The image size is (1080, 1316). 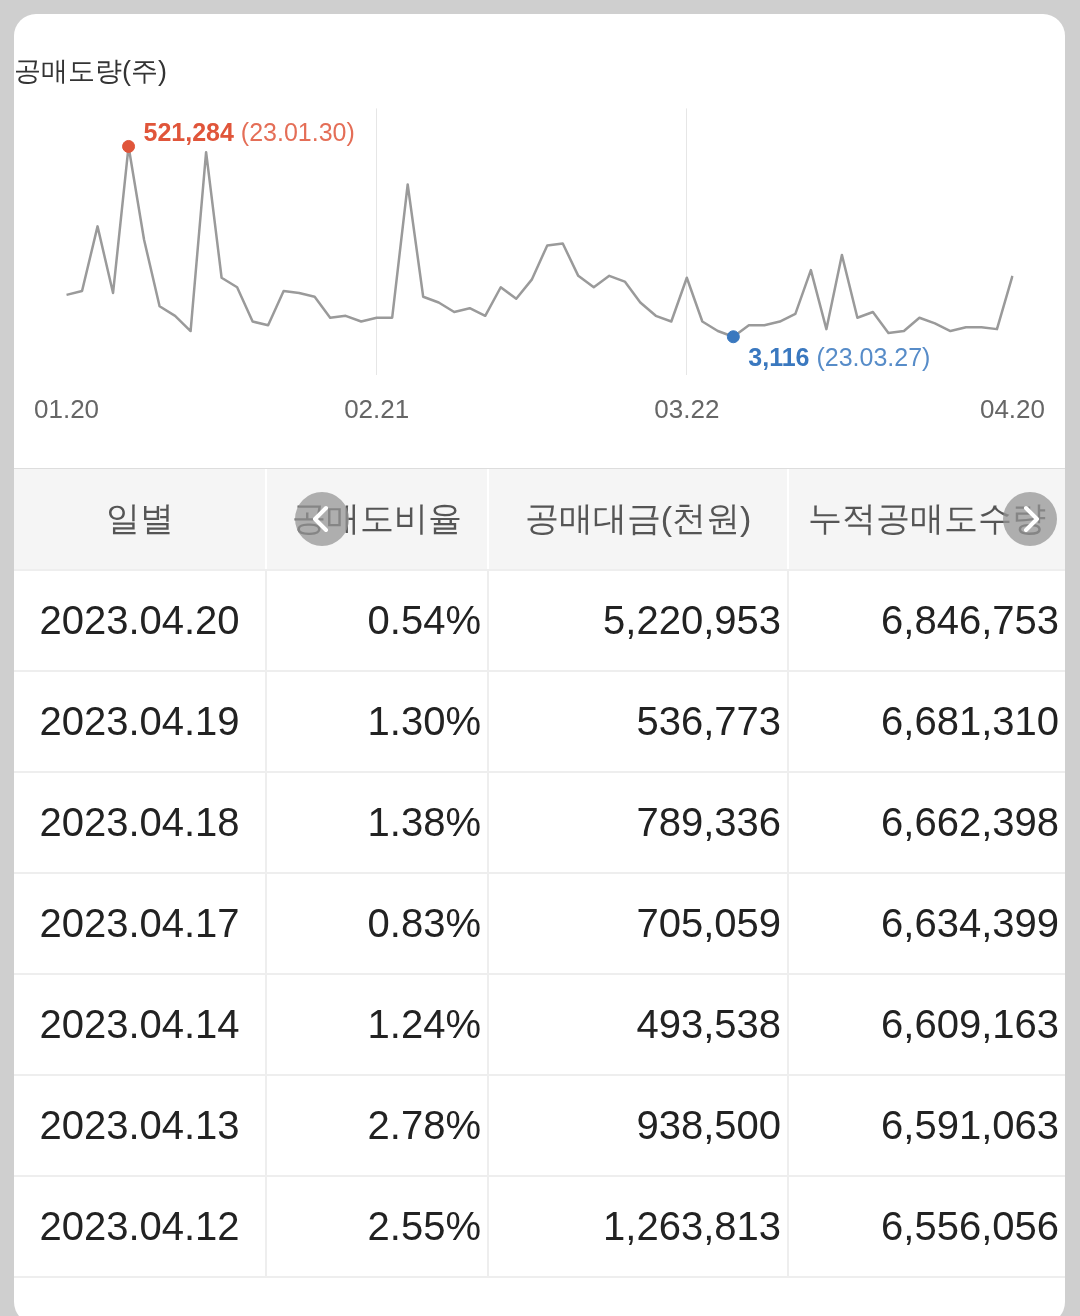 I want to click on x-tick-label: 01.20, so click(x=66, y=408).